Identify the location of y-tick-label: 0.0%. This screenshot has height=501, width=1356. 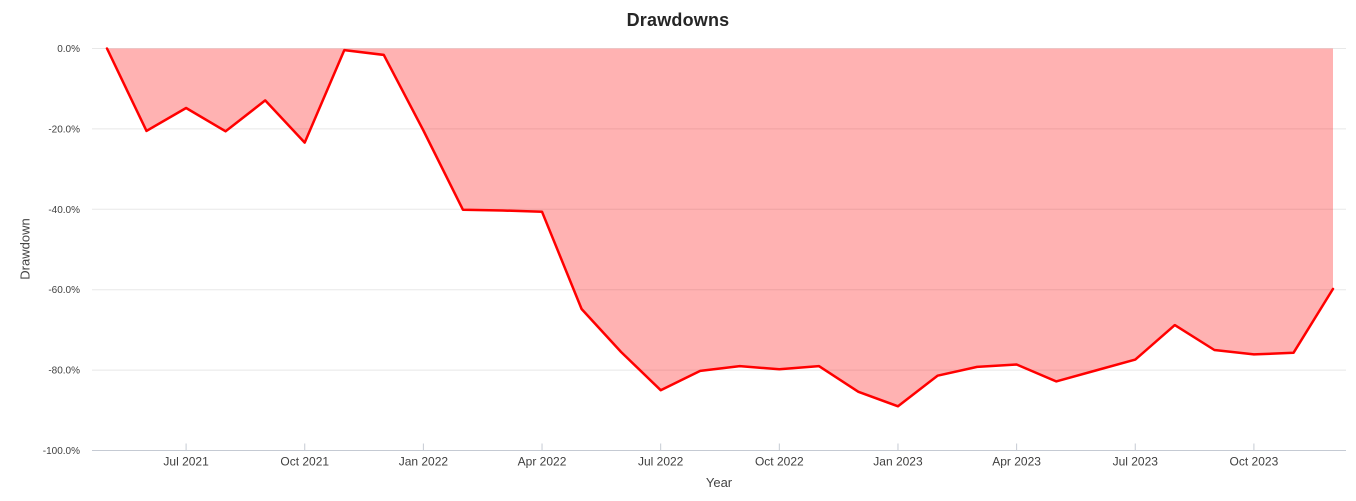
(68, 49).